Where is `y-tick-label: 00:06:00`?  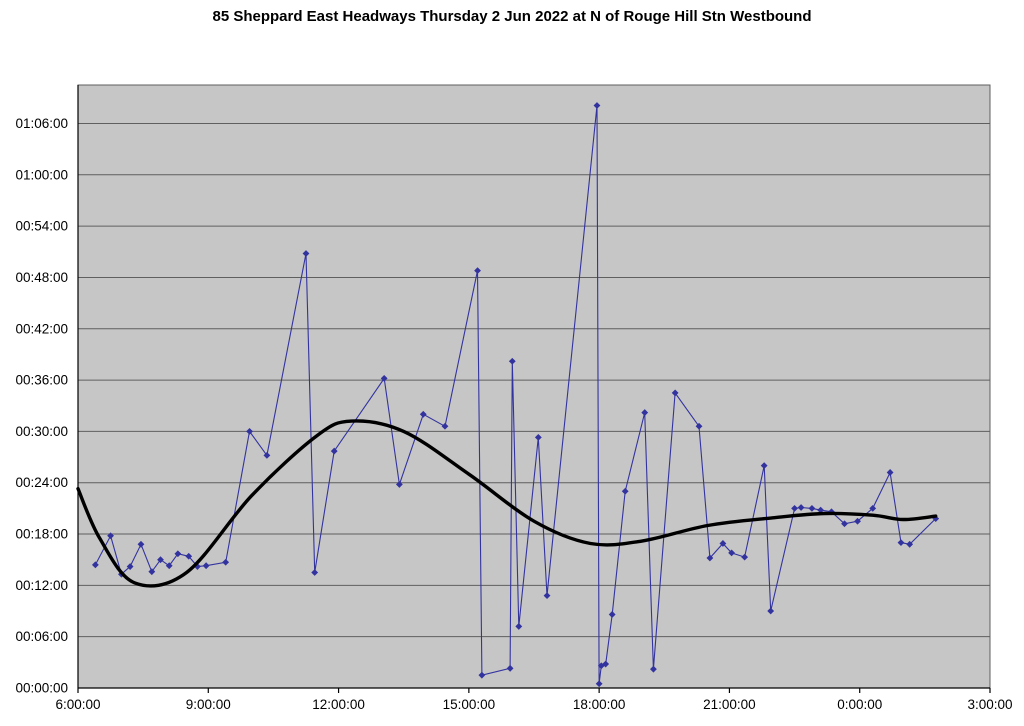
y-tick-label: 00:06:00 is located at coordinates (41, 636).